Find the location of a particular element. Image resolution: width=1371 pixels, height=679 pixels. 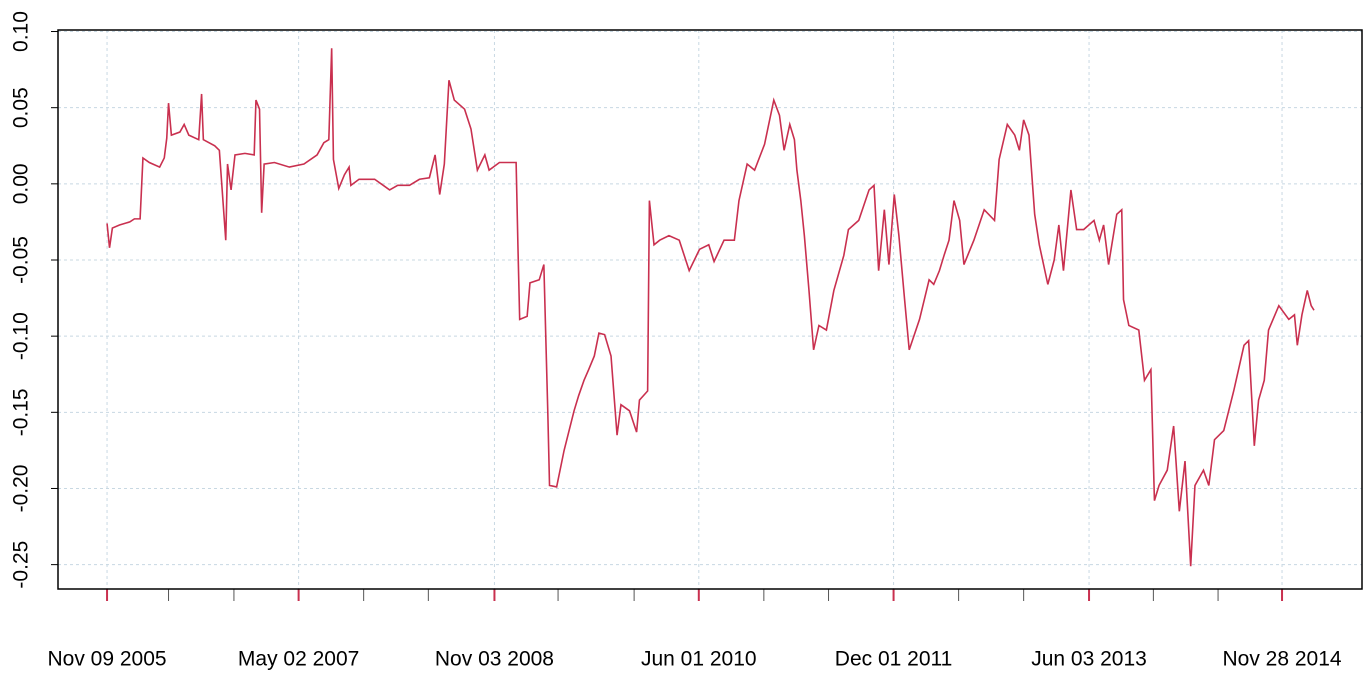

x-tick-label: Jun 03 2013 is located at coordinates (1089, 659).